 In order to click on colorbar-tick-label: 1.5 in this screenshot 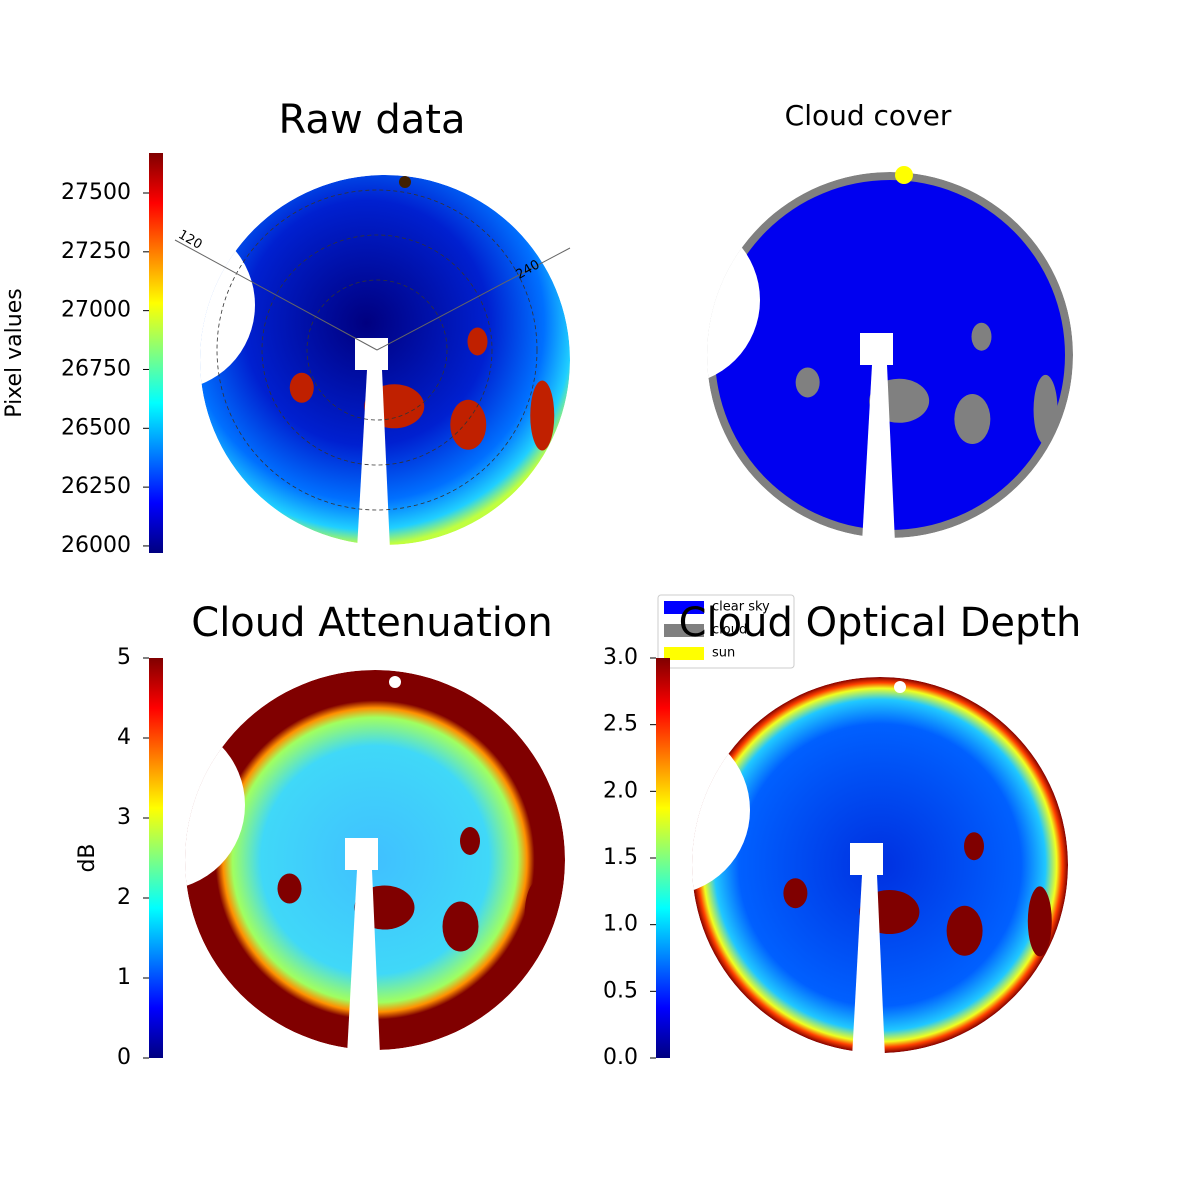, I will do `click(620, 857)`.